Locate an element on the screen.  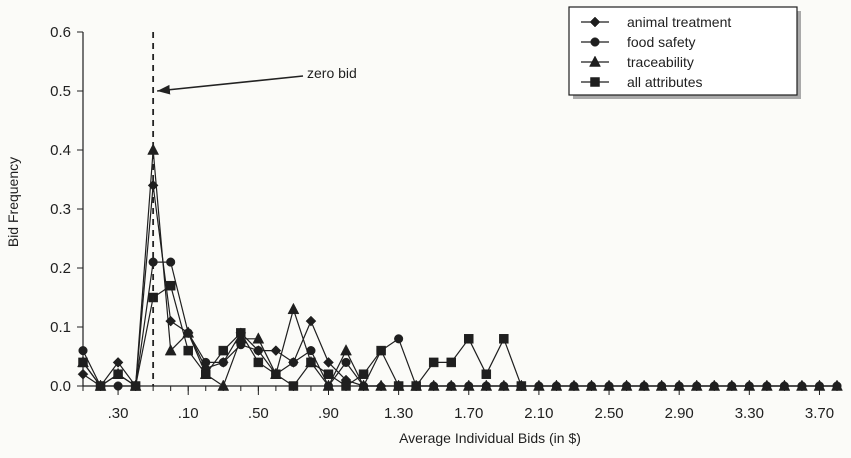
traceability-legend-label: traceability is located at coordinates (660, 62).